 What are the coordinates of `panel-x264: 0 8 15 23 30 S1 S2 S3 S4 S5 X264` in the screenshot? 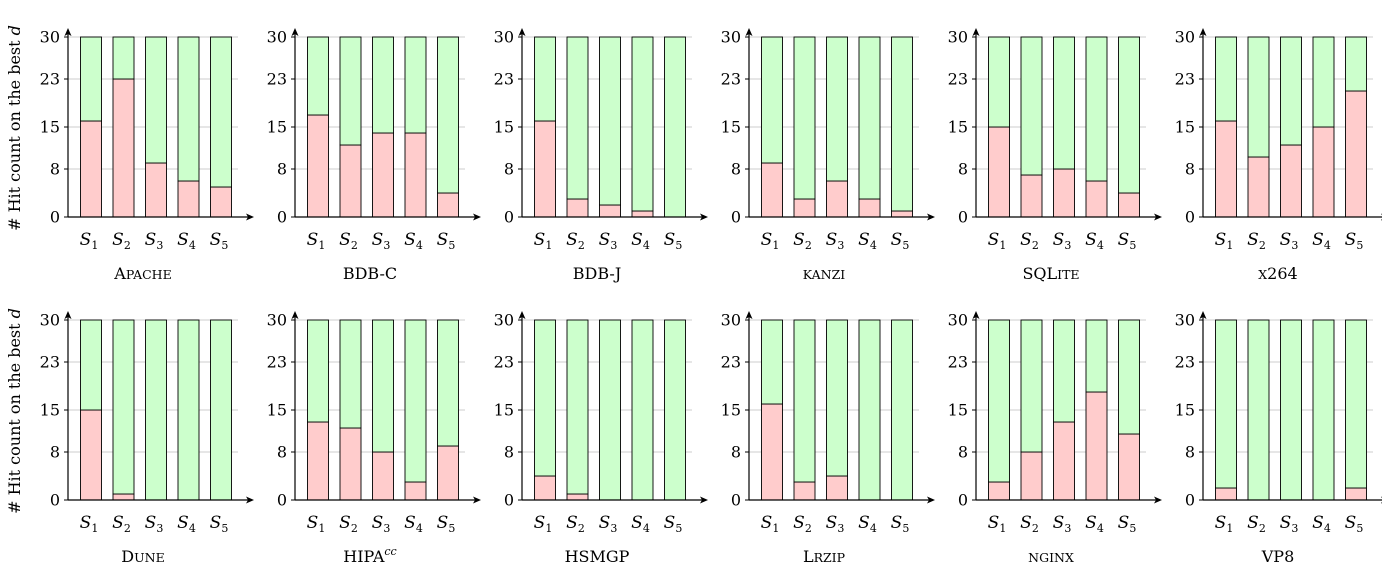 It's located at (1278, 155).